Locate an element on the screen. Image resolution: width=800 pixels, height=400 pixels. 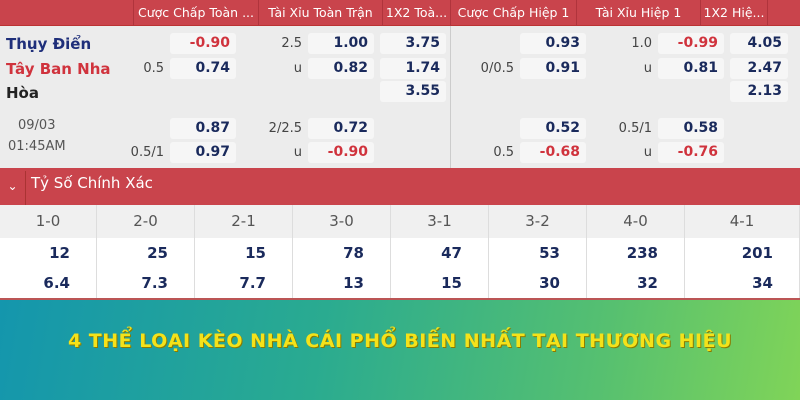
match-time: 01:45AM is located at coordinates (37, 146).